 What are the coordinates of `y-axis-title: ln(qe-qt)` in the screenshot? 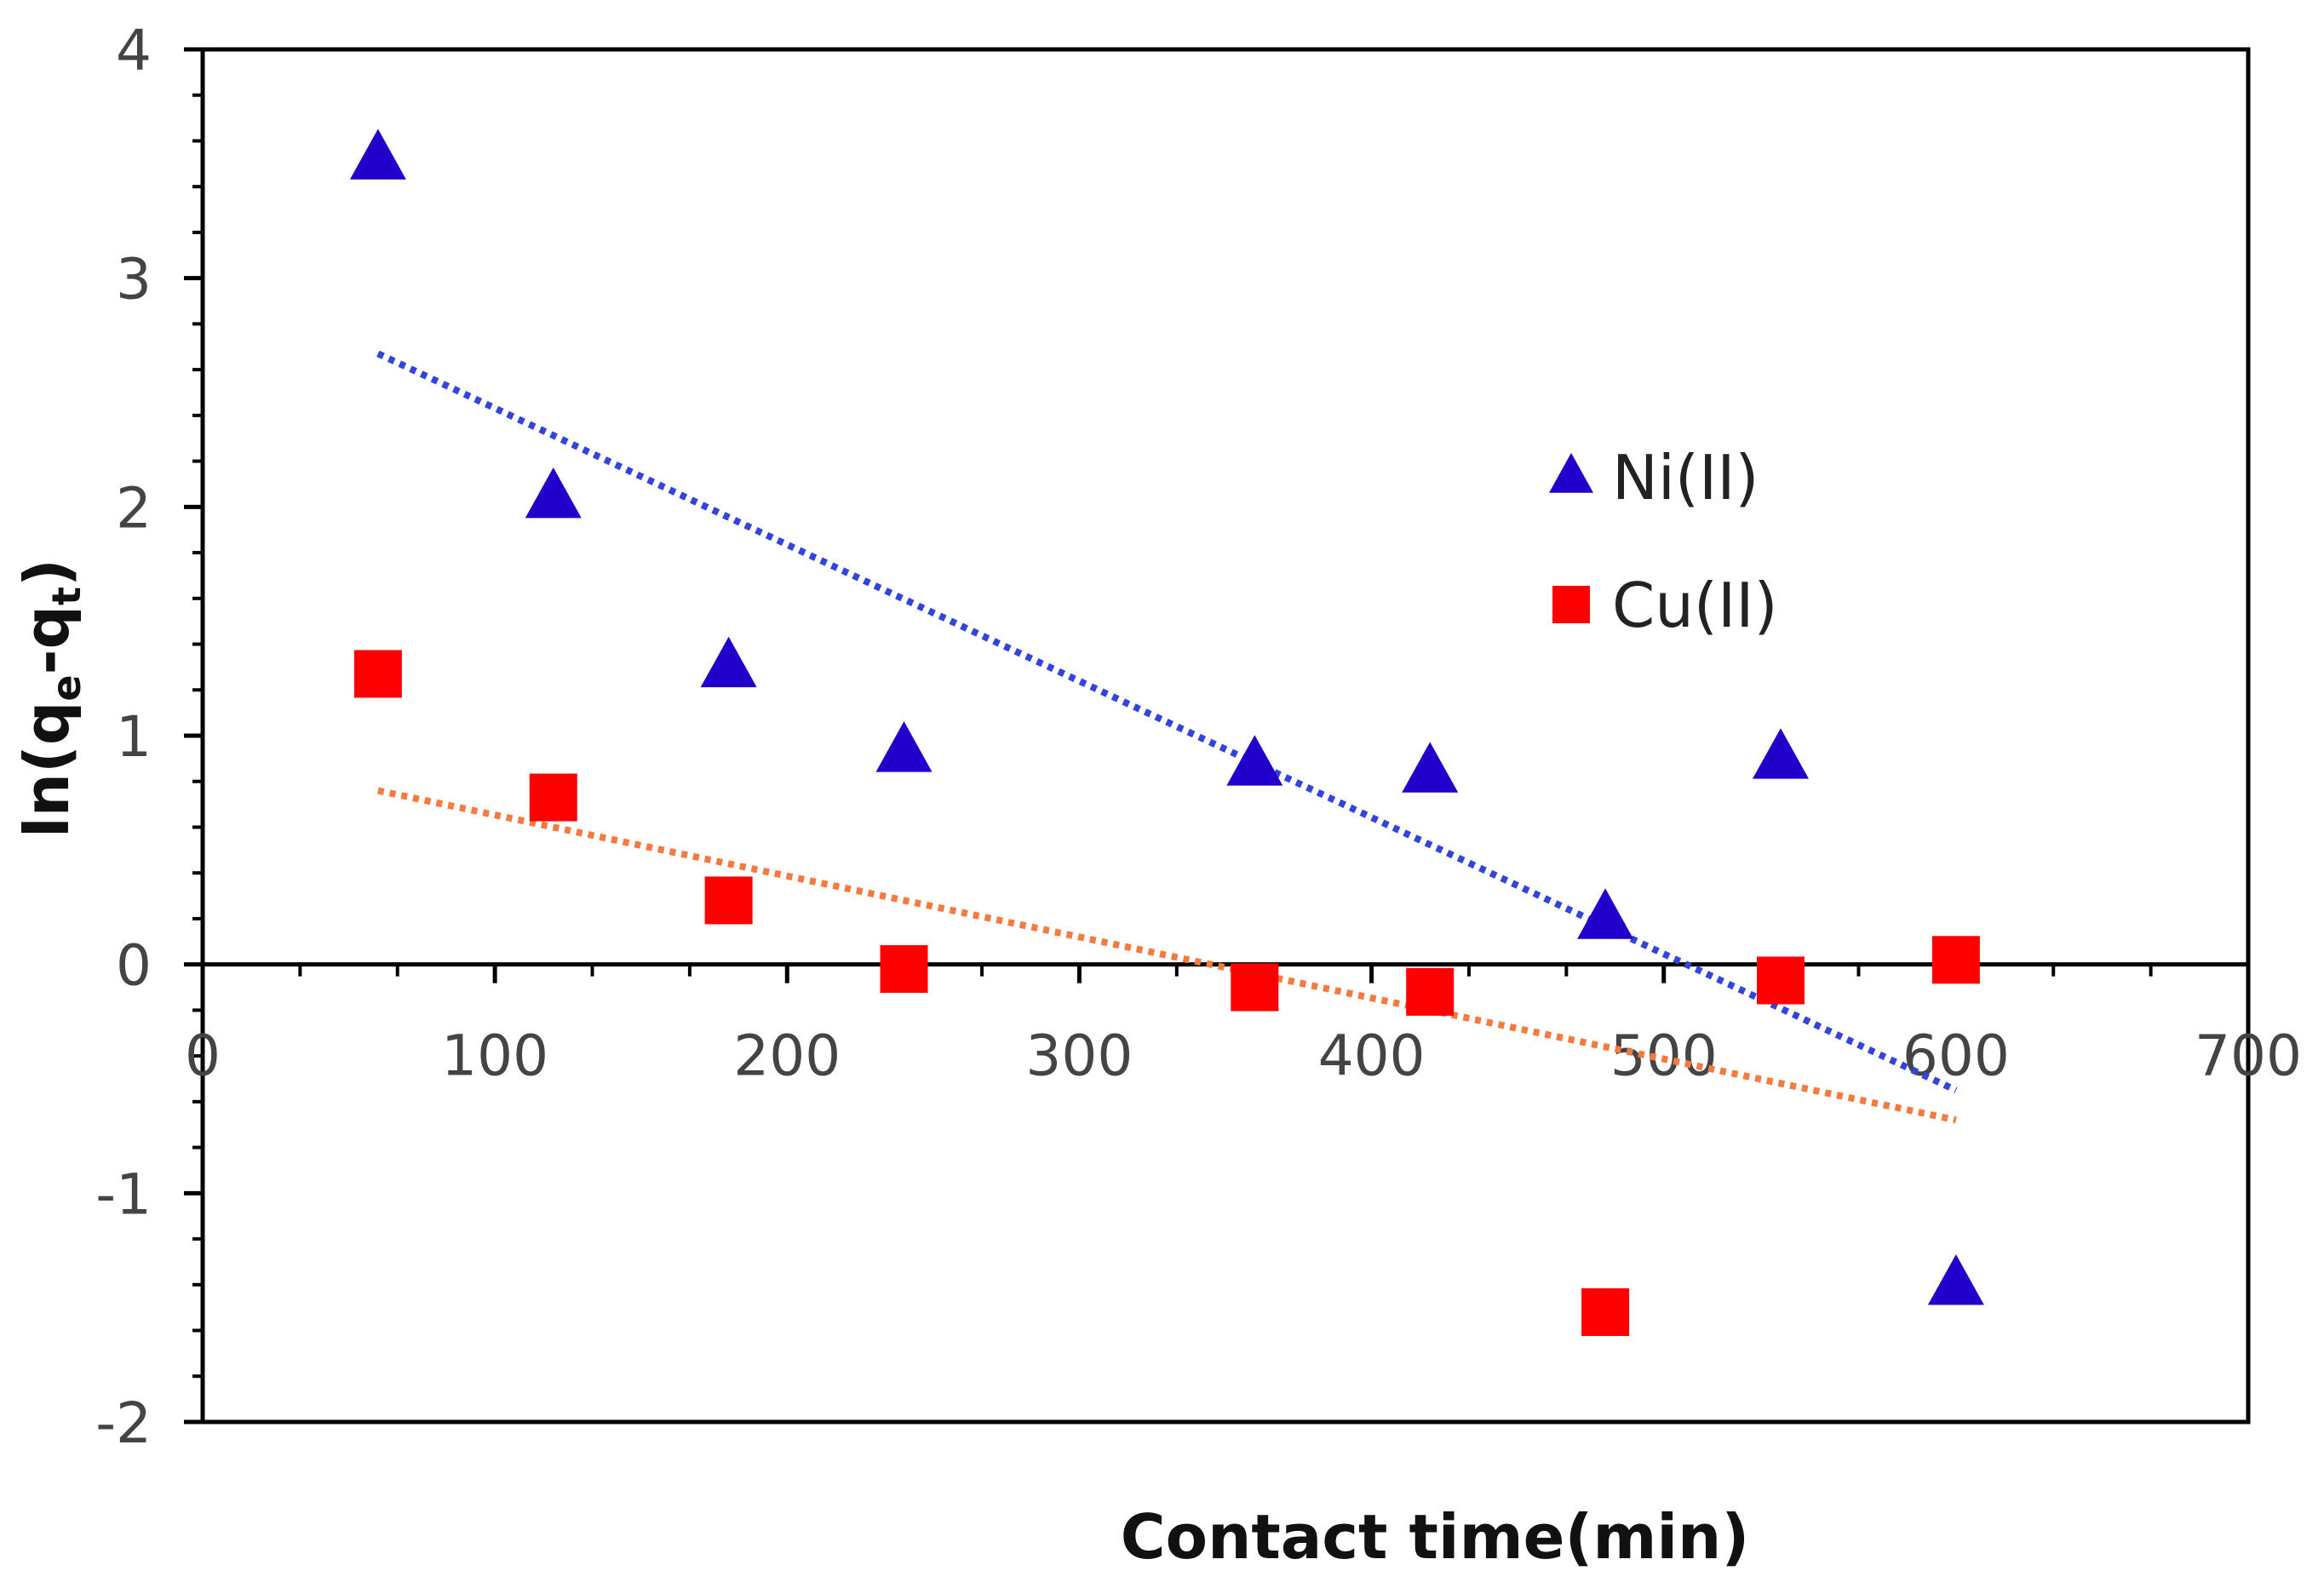 It's located at (50, 698).